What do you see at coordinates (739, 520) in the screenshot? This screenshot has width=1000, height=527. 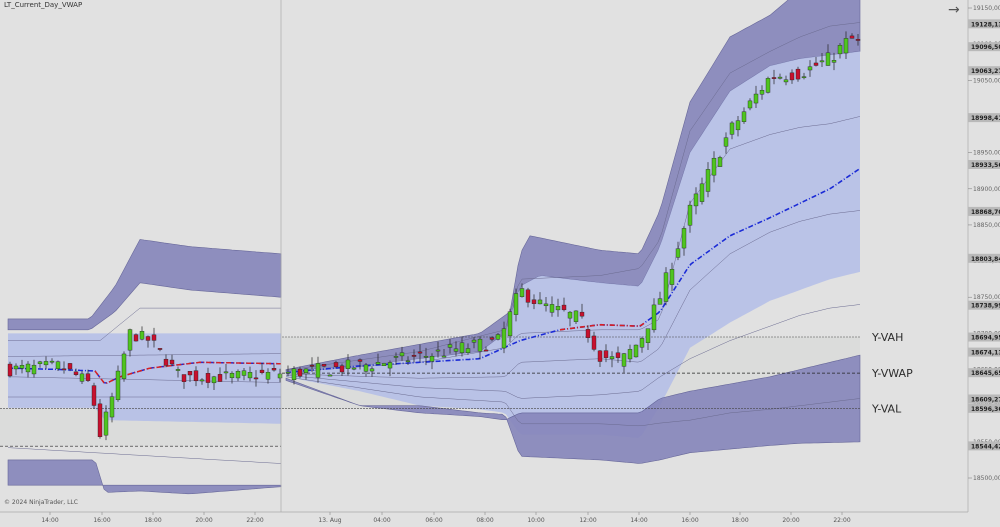 I see `time-tick-label: 18:00` at bounding box center [739, 520].